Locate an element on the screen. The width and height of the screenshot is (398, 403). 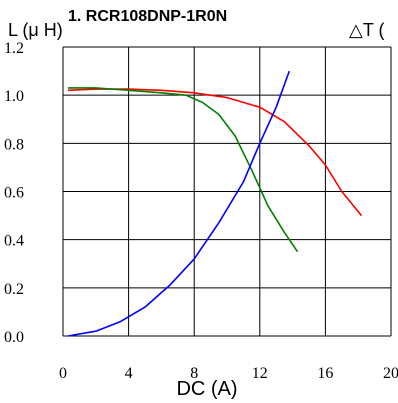
y-axis-label: L (μ H) is located at coordinates (35, 30).